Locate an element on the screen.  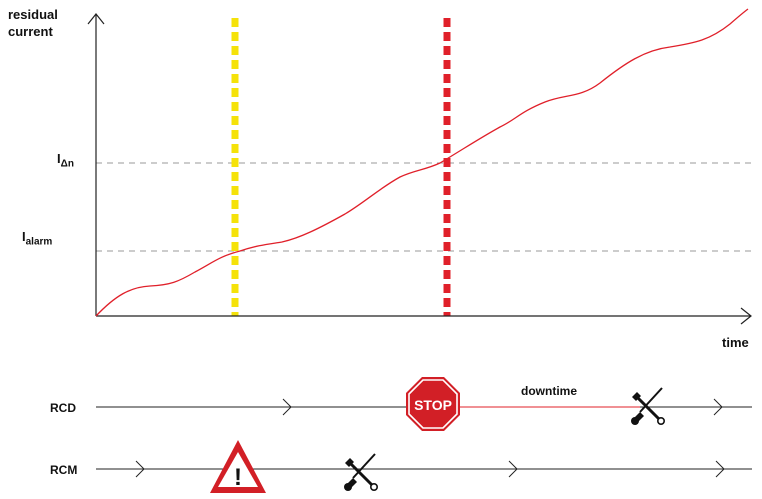
rcd-label: RCD is located at coordinates (63, 408).